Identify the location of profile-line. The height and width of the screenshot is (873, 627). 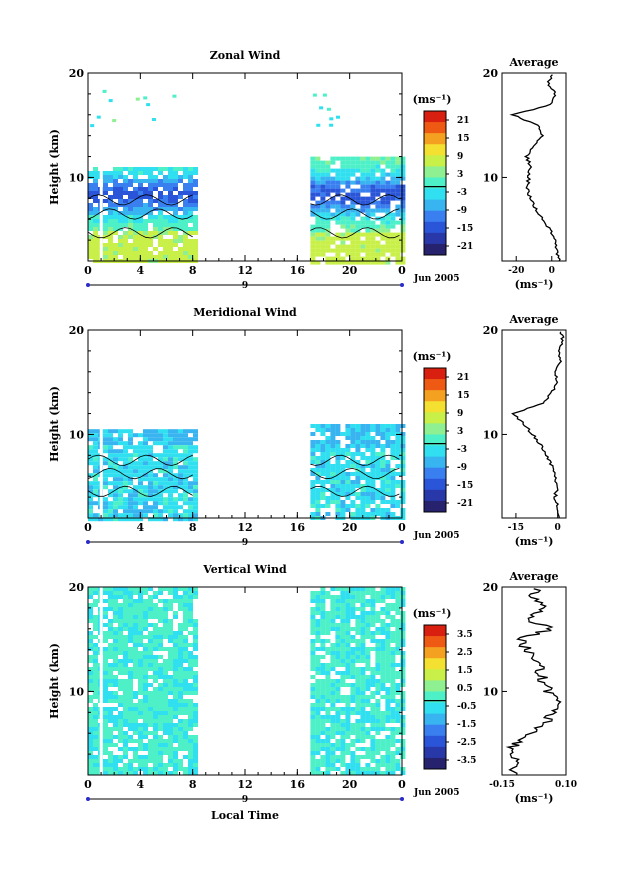
(535, 168).